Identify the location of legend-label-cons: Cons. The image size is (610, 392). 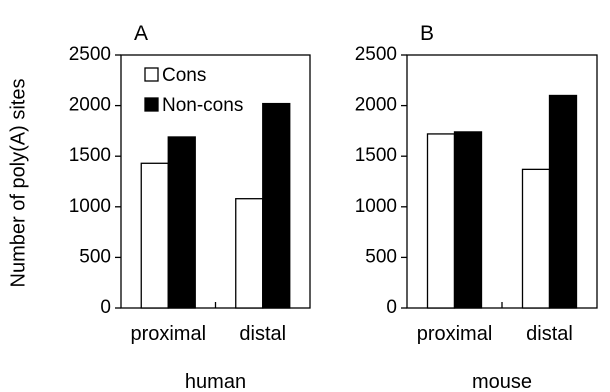
(184, 75).